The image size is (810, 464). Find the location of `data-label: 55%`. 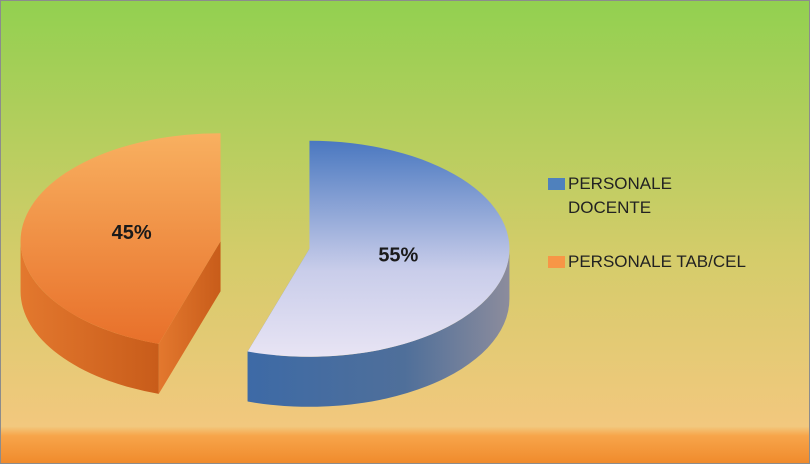

data-label: 55% is located at coordinates (398, 256).